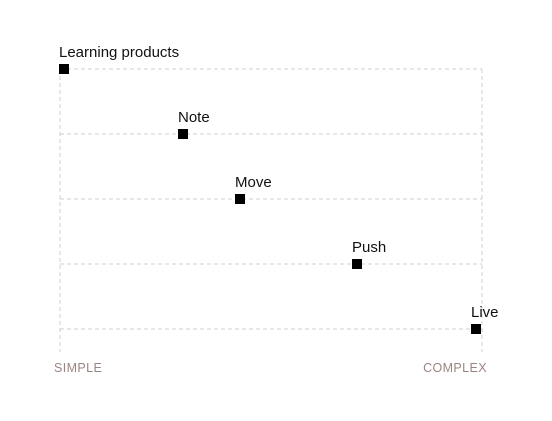 The image size is (552, 421). What do you see at coordinates (78, 368) in the screenshot?
I see `axis-label-simple: SIMPLE` at bounding box center [78, 368].